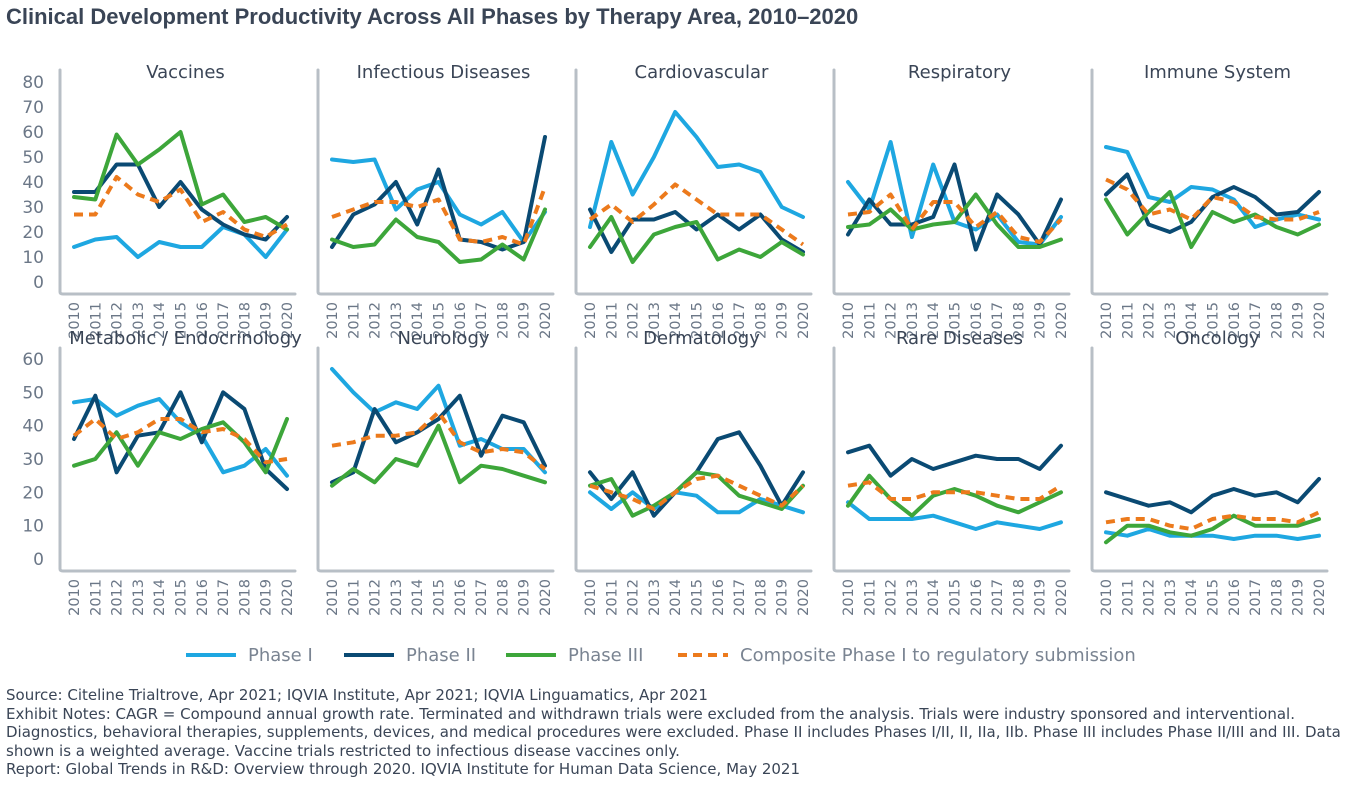  What do you see at coordinates (441, 655) in the screenshot?
I see `legend-label: Phase II` at bounding box center [441, 655].